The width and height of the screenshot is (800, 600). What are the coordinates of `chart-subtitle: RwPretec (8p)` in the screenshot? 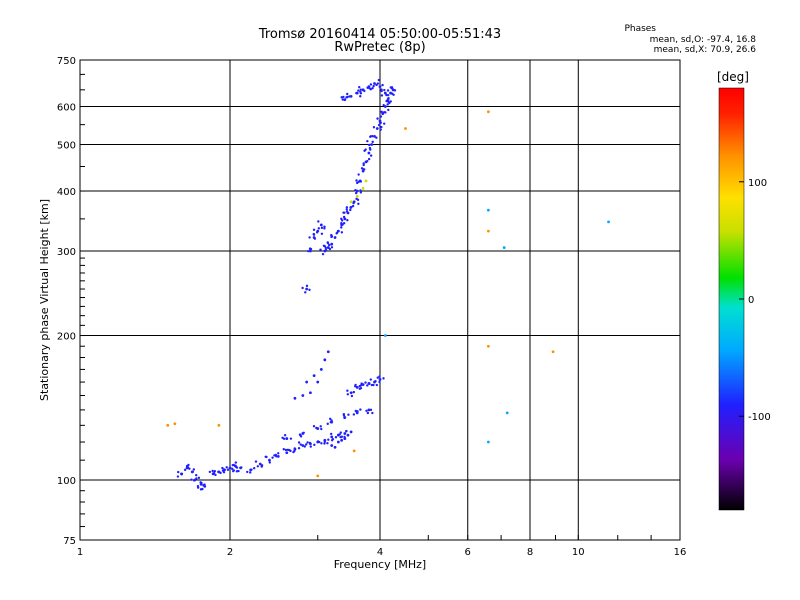 It's located at (380, 47).